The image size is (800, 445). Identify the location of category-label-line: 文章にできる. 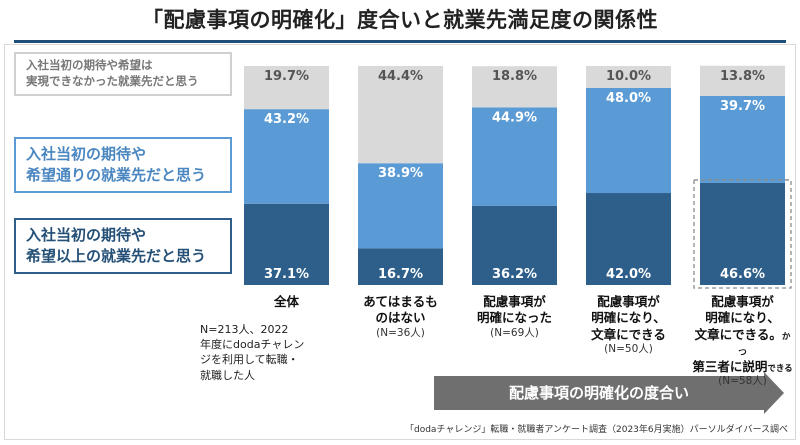
(628, 335).